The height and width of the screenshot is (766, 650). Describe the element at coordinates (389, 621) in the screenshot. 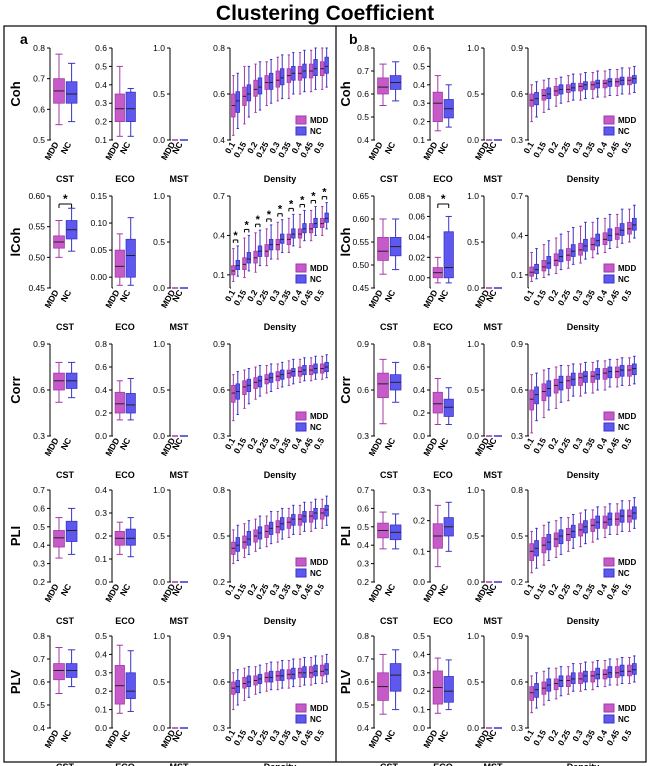

I see `b-PLI-CST-unit-label: CST` at that location.